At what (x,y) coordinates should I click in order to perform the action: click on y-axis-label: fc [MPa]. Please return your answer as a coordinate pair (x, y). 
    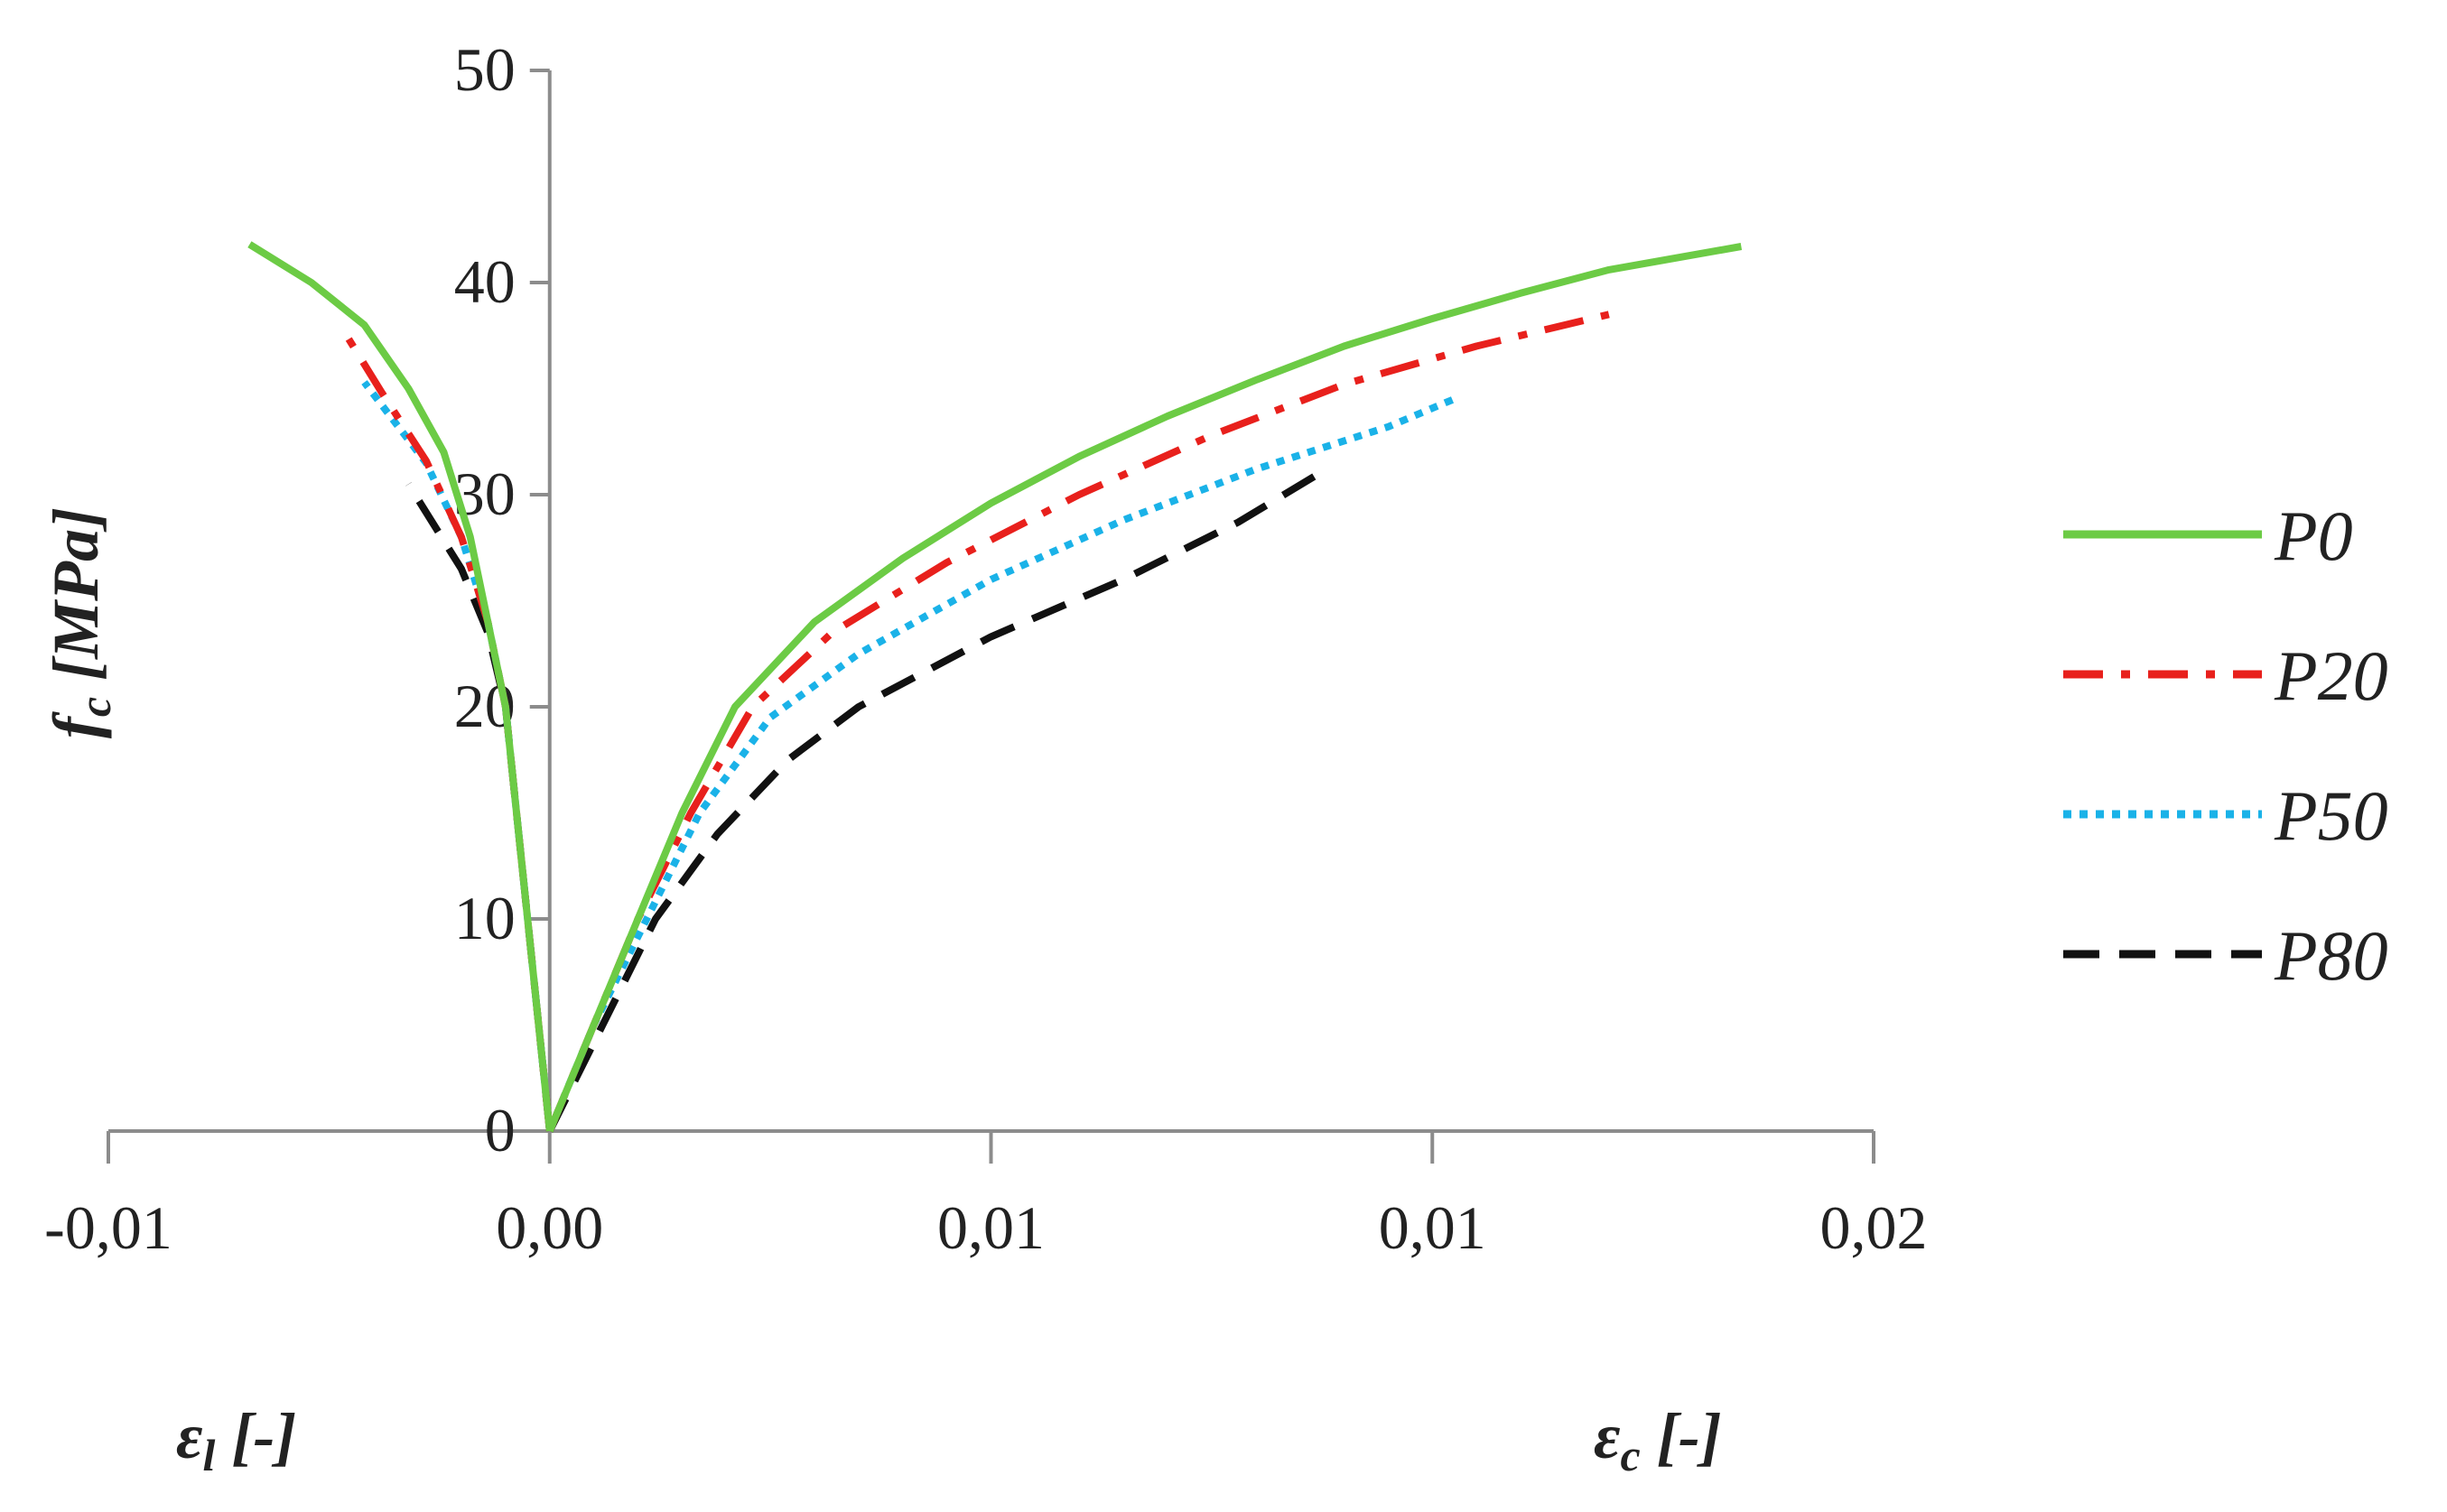
    Looking at the image, I should click on (80, 622).